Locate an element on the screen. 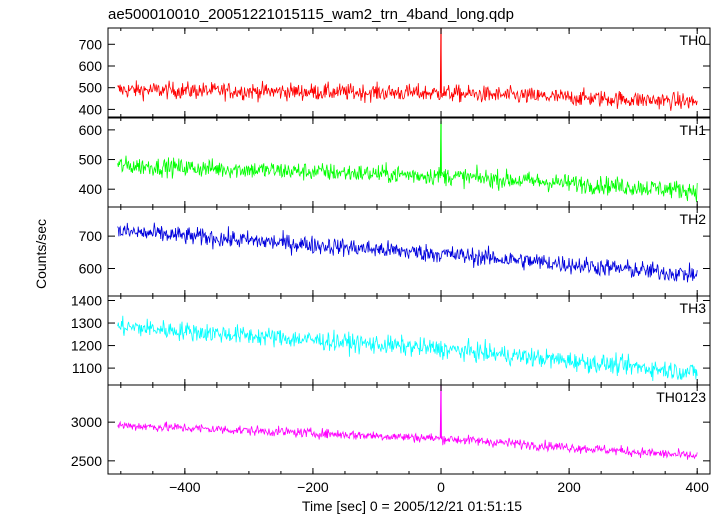  x-tick-label: 200 is located at coordinates (569, 487).